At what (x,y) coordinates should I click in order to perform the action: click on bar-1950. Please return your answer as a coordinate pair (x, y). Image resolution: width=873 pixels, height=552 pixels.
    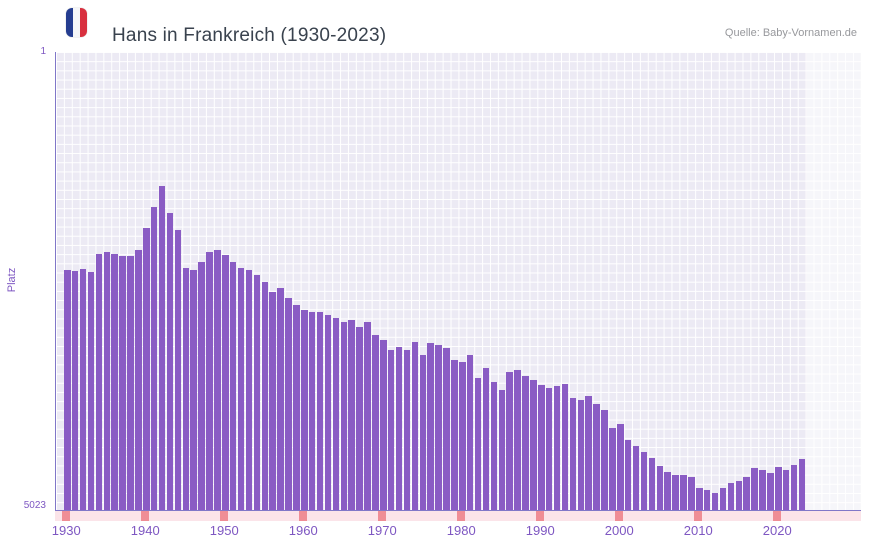
    Looking at the image, I should click on (225, 382).